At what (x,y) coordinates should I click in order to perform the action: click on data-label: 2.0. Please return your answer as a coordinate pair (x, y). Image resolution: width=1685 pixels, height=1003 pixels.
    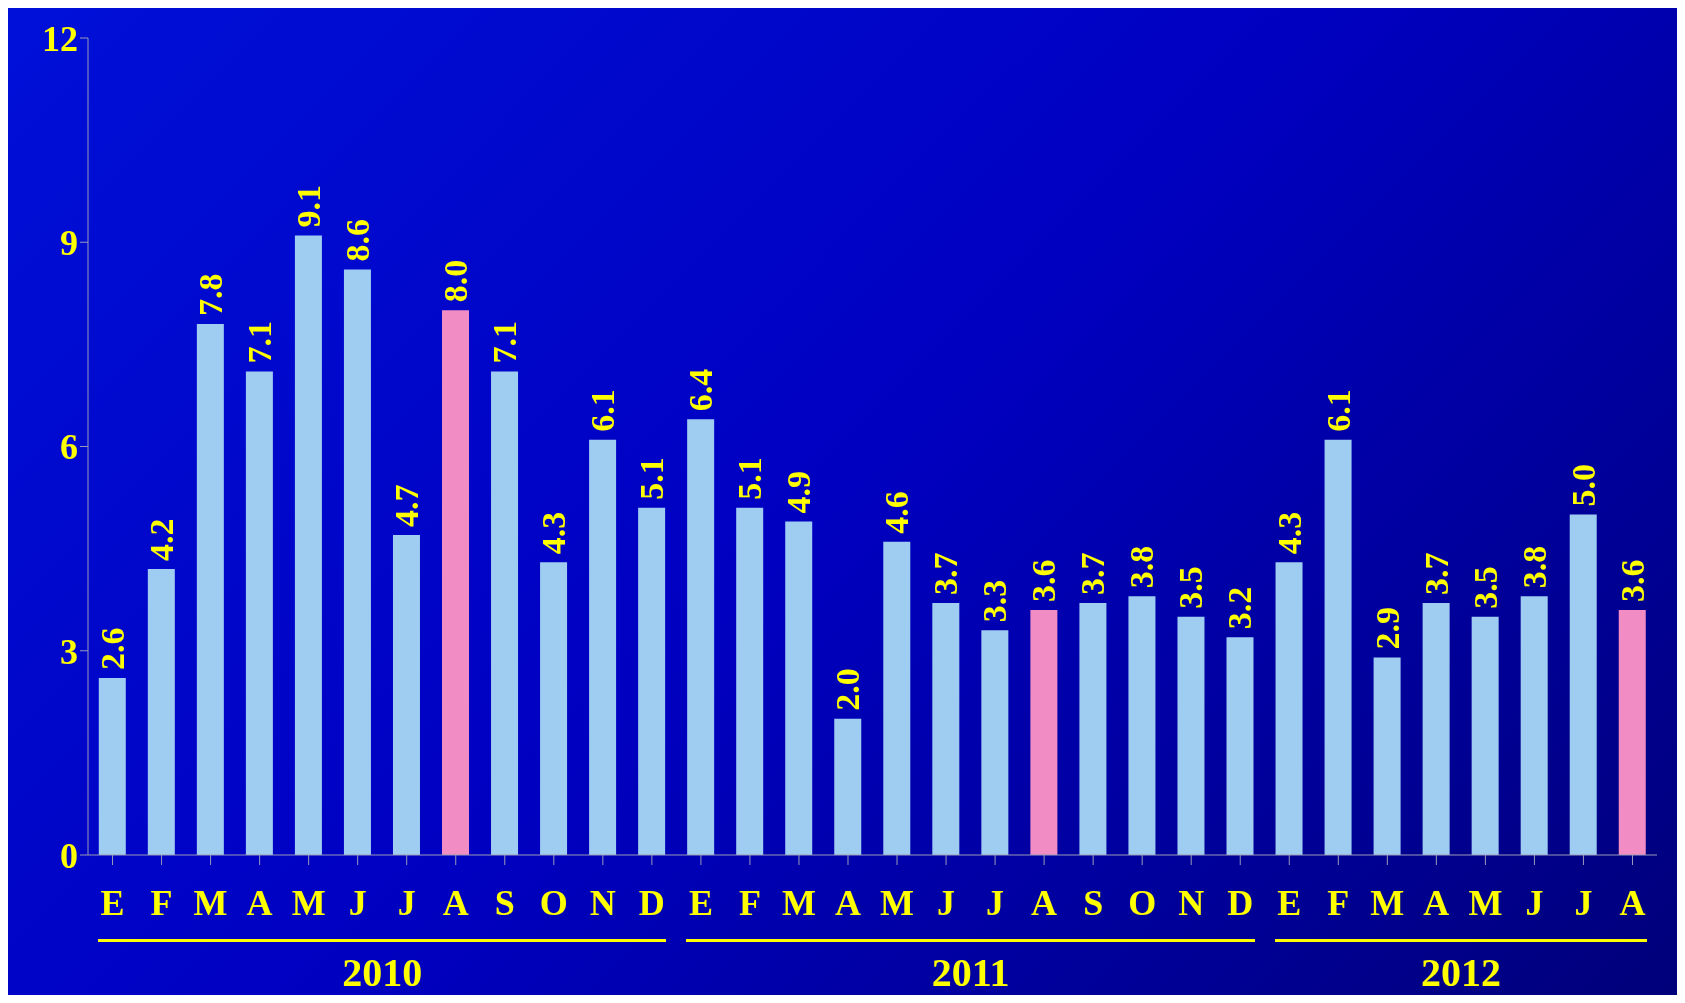
    Looking at the image, I should click on (848, 689).